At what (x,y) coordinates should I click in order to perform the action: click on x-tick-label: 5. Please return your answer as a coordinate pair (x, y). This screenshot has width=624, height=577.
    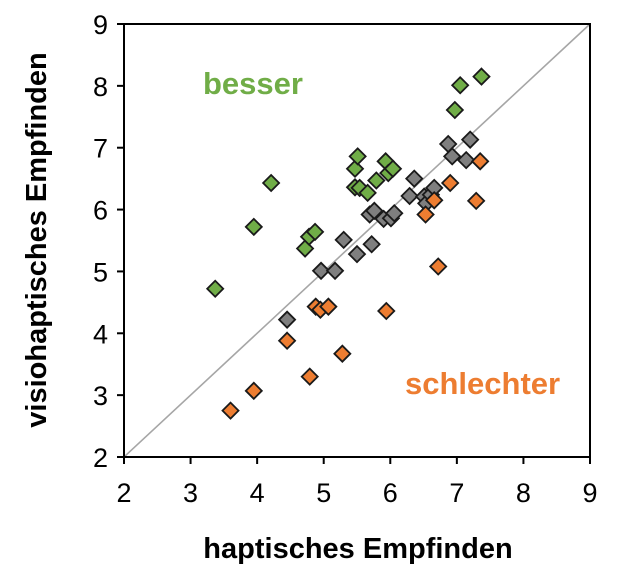
    Looking at the image, I should click on (323, 493).